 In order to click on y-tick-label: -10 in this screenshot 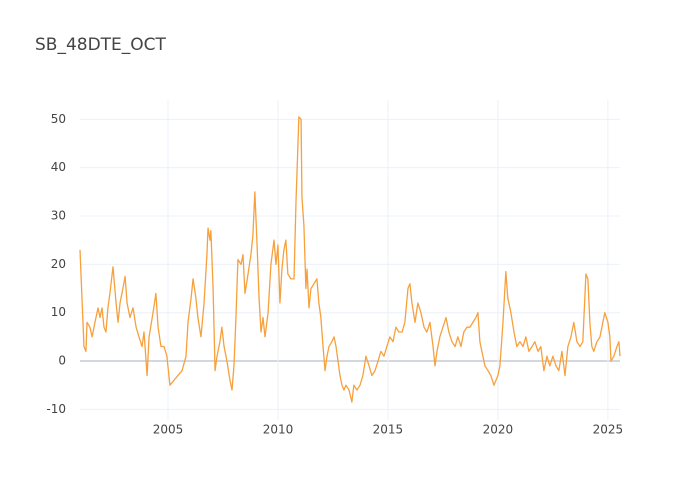, I will do `click(56, 409)`.